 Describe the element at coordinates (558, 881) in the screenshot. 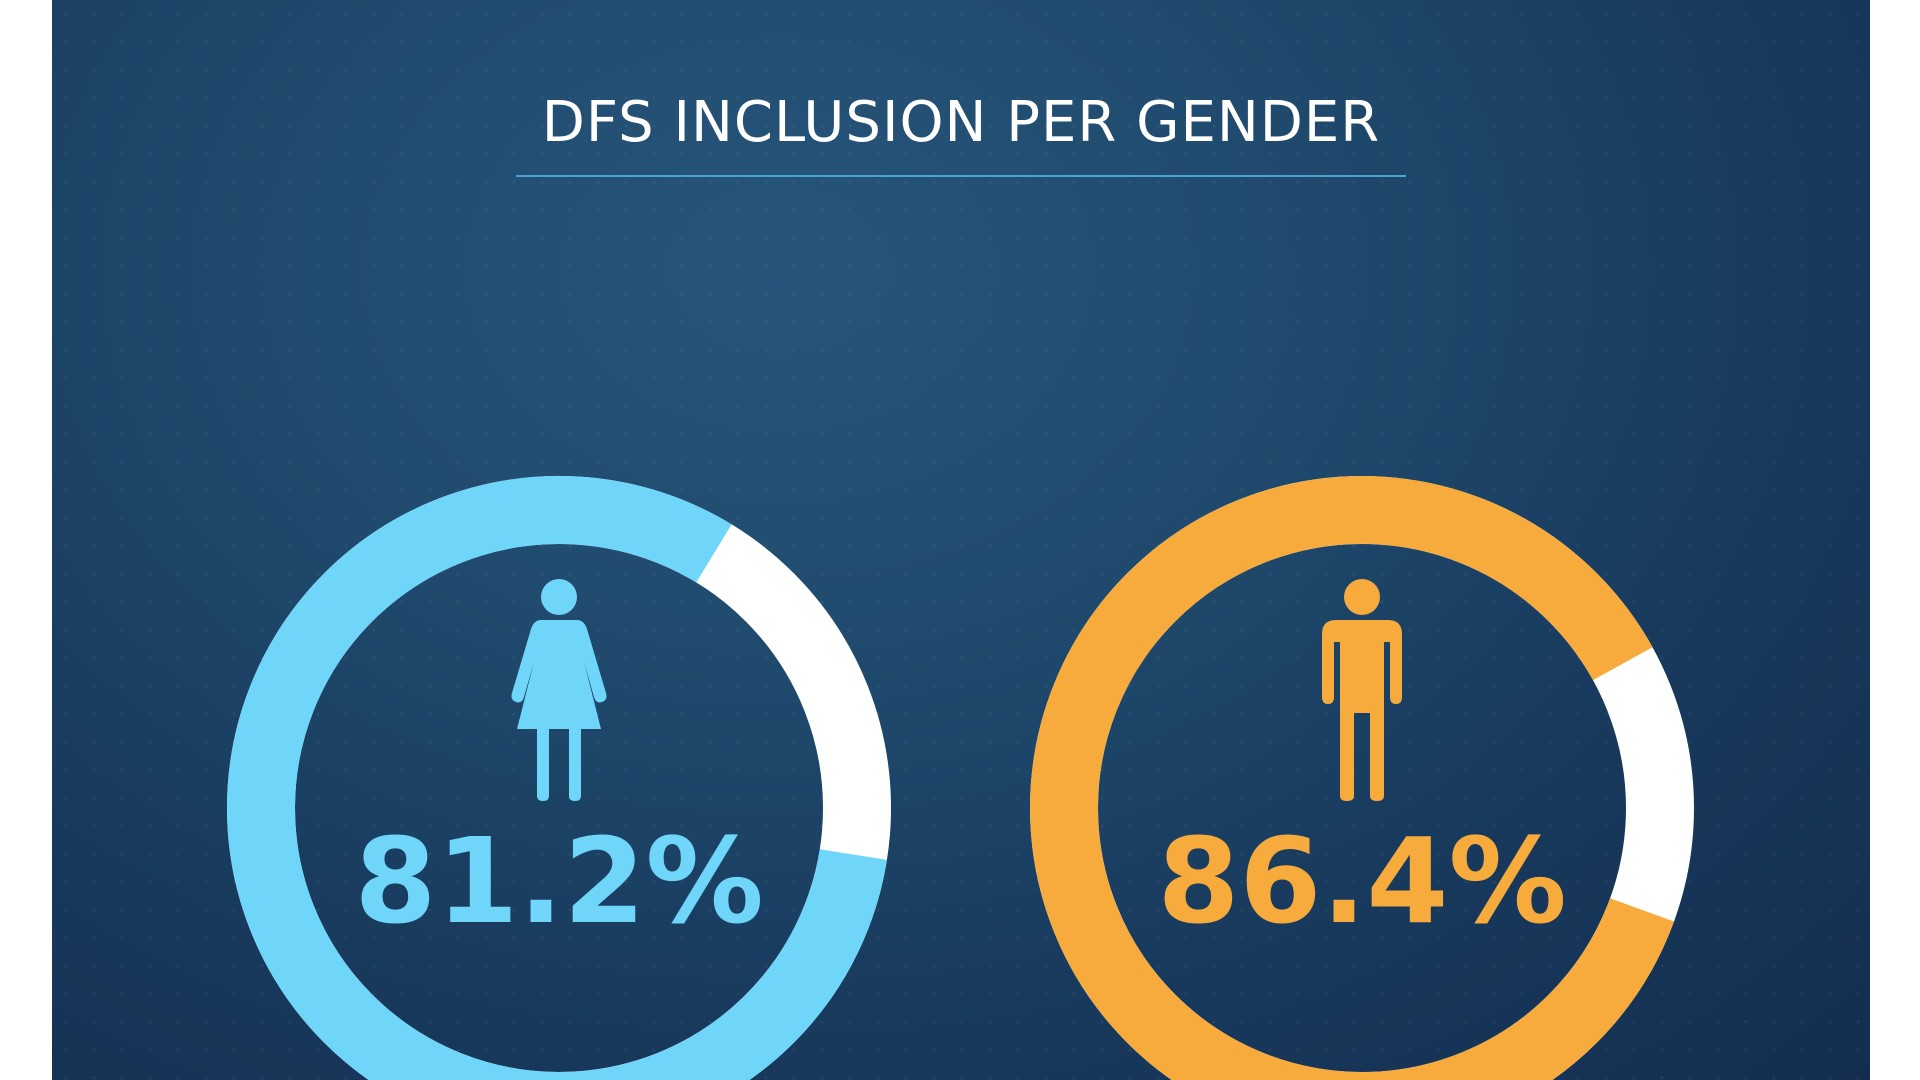

I see `female-percentage: 81.2%` at that location.